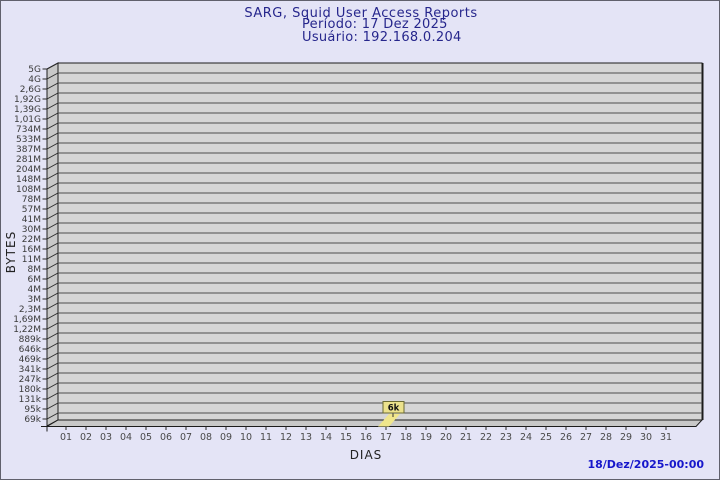  I want to click on y-tick-label: 11M, so click(31, 260).